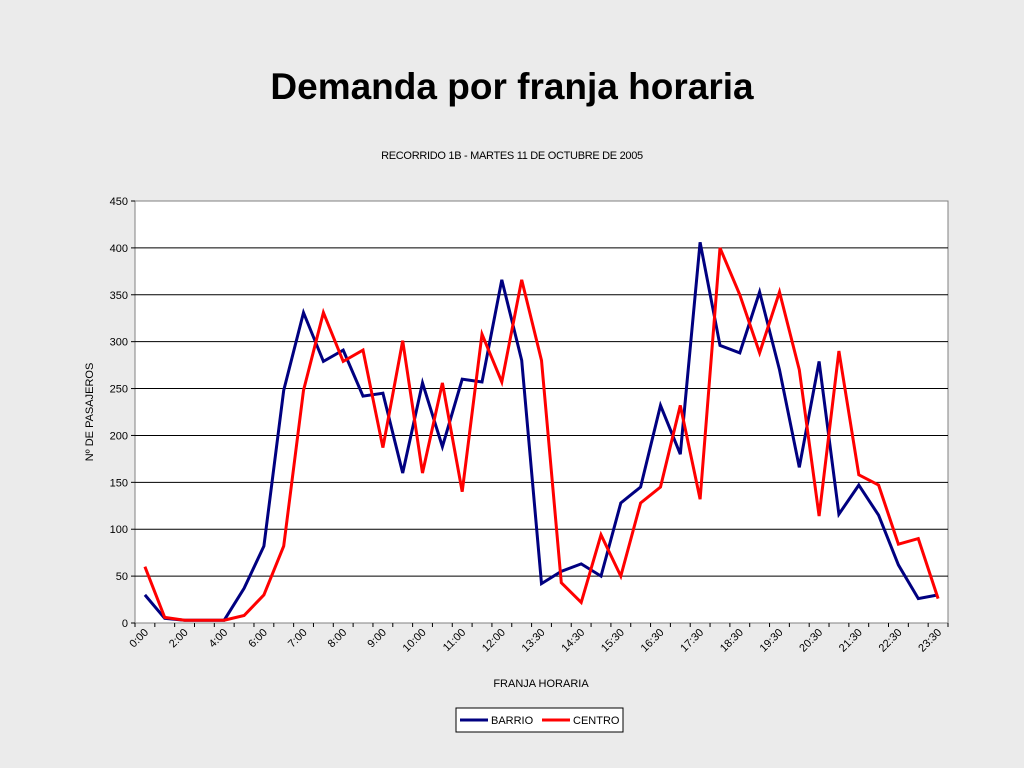 This screenshot has height=768, width=1024. Describe the element at coordinates (891, 641) in the screenshot. I see `x-tick-label-22:30: 22:30` at that location.